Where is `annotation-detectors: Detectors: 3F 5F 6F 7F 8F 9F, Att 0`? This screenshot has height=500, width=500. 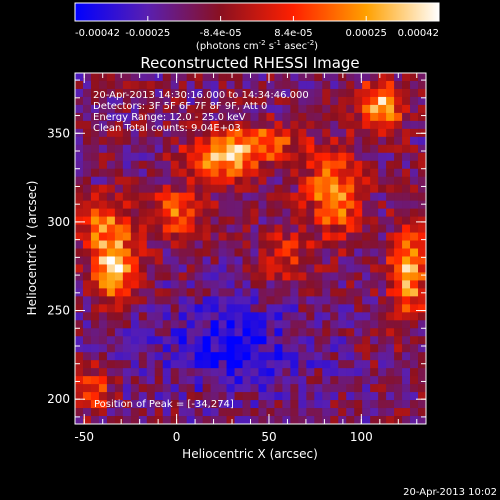
annotation-detectors: Detectors: 3F 5F 6F 7F 8F 9F, Att 0 is located at coordinates (180, 106).